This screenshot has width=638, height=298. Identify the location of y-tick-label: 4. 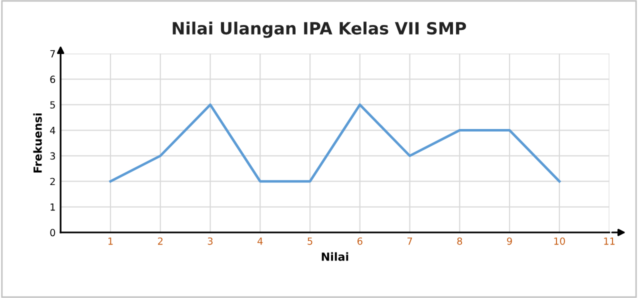
(53, 130).